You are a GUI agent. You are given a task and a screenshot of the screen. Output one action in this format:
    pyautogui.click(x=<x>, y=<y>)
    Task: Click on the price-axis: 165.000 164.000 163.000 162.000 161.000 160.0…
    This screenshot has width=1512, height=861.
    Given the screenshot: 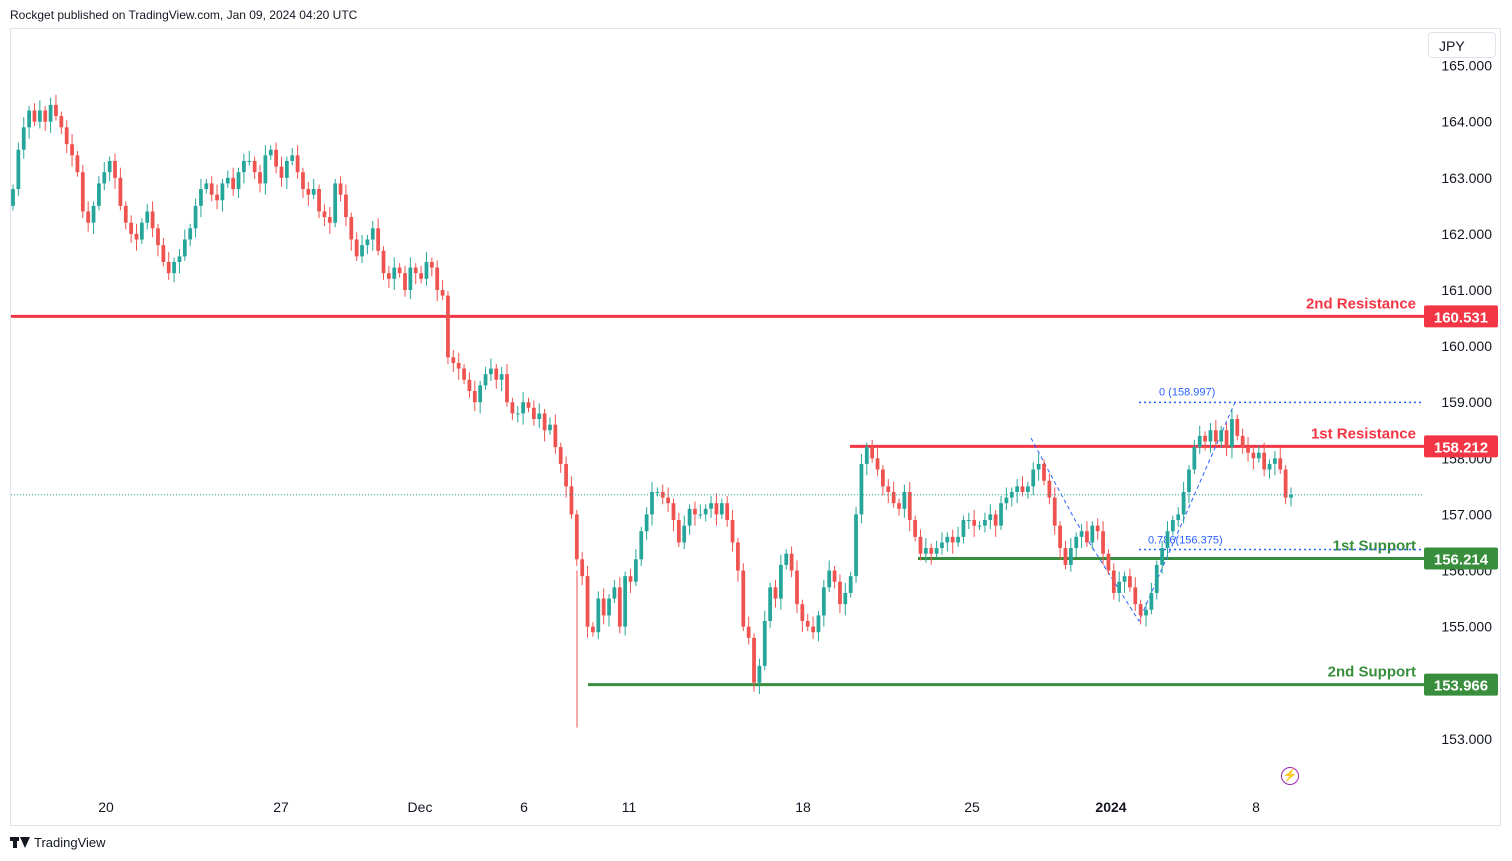 What is the action you would take?
    pyautogui.click(x=1466, y=402)
    